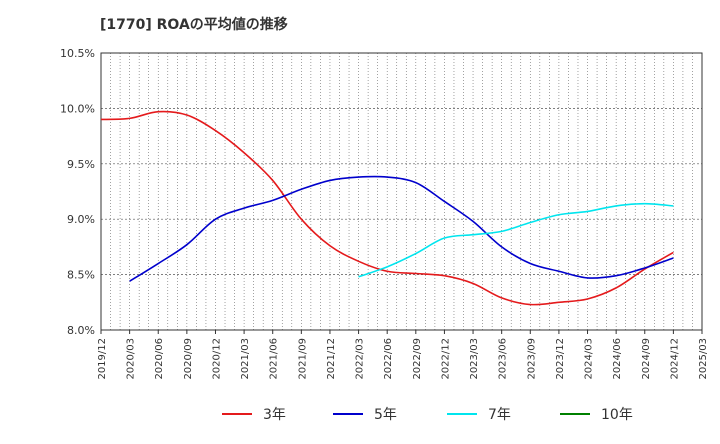  What do you see at coordinates (188, 359) in the screenshot?
I see `x-tick-label: 2020/09` at bounding box center [188, 359].